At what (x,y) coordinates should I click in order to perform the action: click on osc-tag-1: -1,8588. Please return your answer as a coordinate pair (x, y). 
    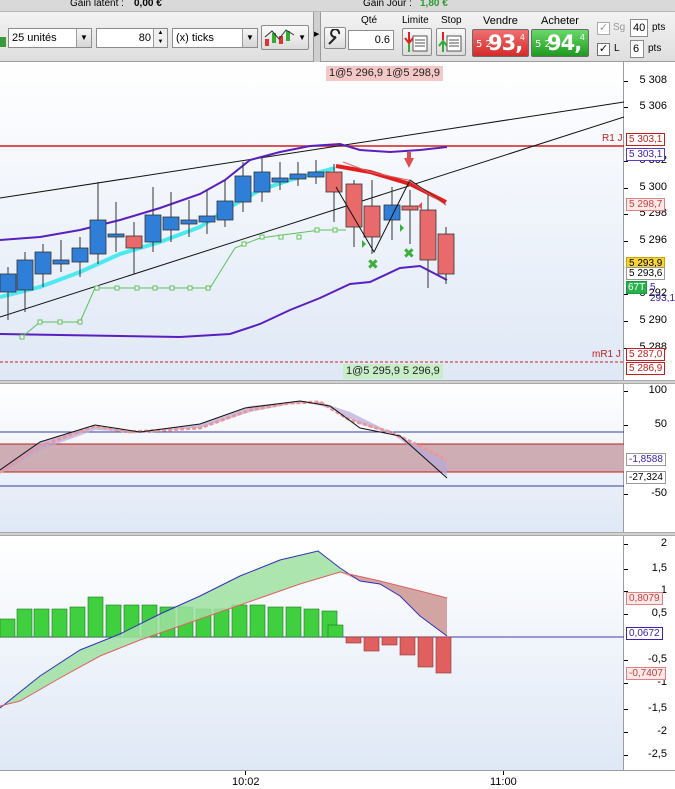
    Looking at the image, I should click on (646, 459).